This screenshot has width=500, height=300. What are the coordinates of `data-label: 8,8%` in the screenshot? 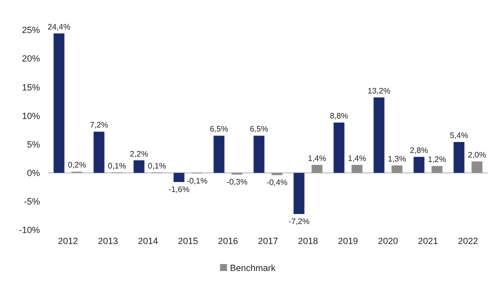 It's located at (339, 116).